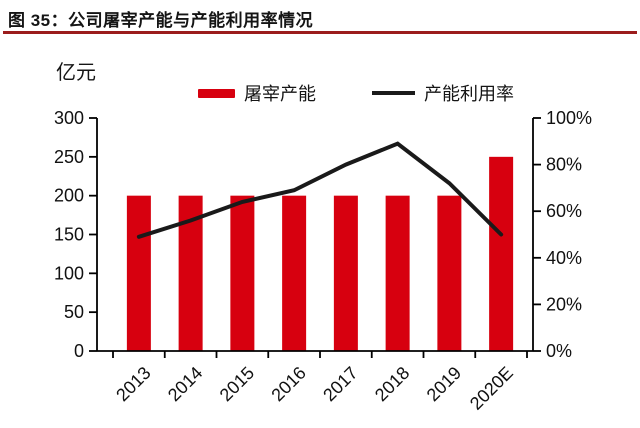  What do you see at coordinates (138, 273) in the screenshot?
I see `bar-2013` at bounding box center [138, 273].